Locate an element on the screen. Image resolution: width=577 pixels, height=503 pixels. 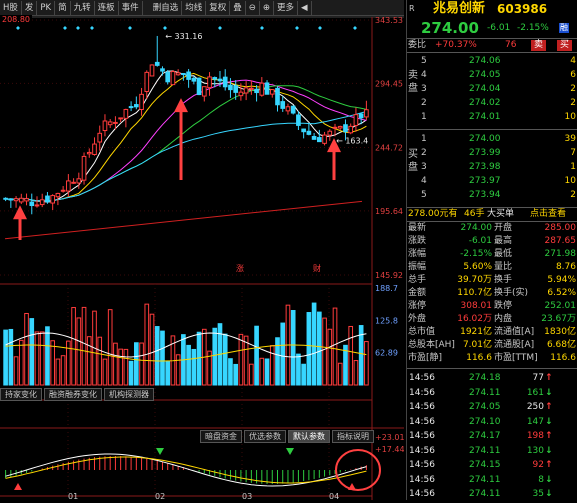
sell-row: 1 274.01 10 is located at coordinates (499, 117).